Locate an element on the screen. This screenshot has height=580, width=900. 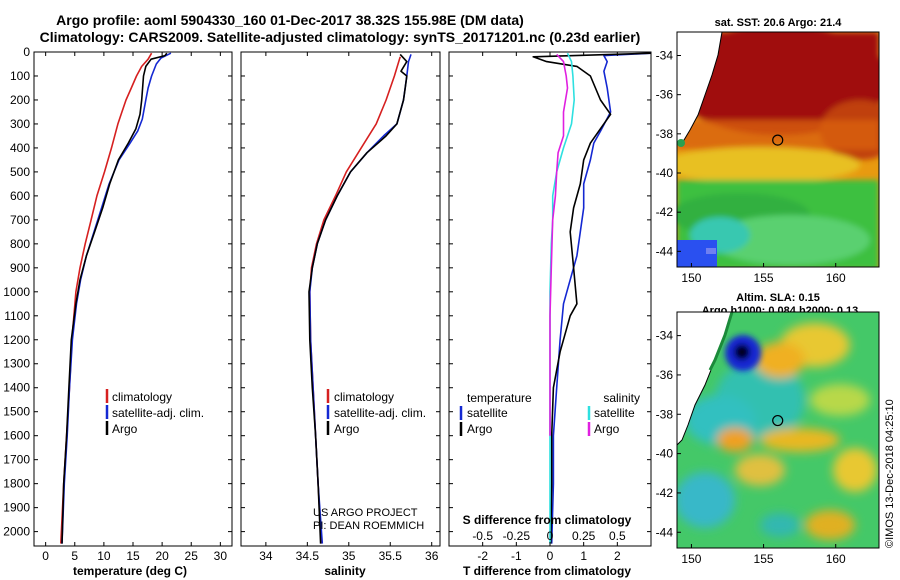
sst-argo-marker is located at coordinates (778, 140).